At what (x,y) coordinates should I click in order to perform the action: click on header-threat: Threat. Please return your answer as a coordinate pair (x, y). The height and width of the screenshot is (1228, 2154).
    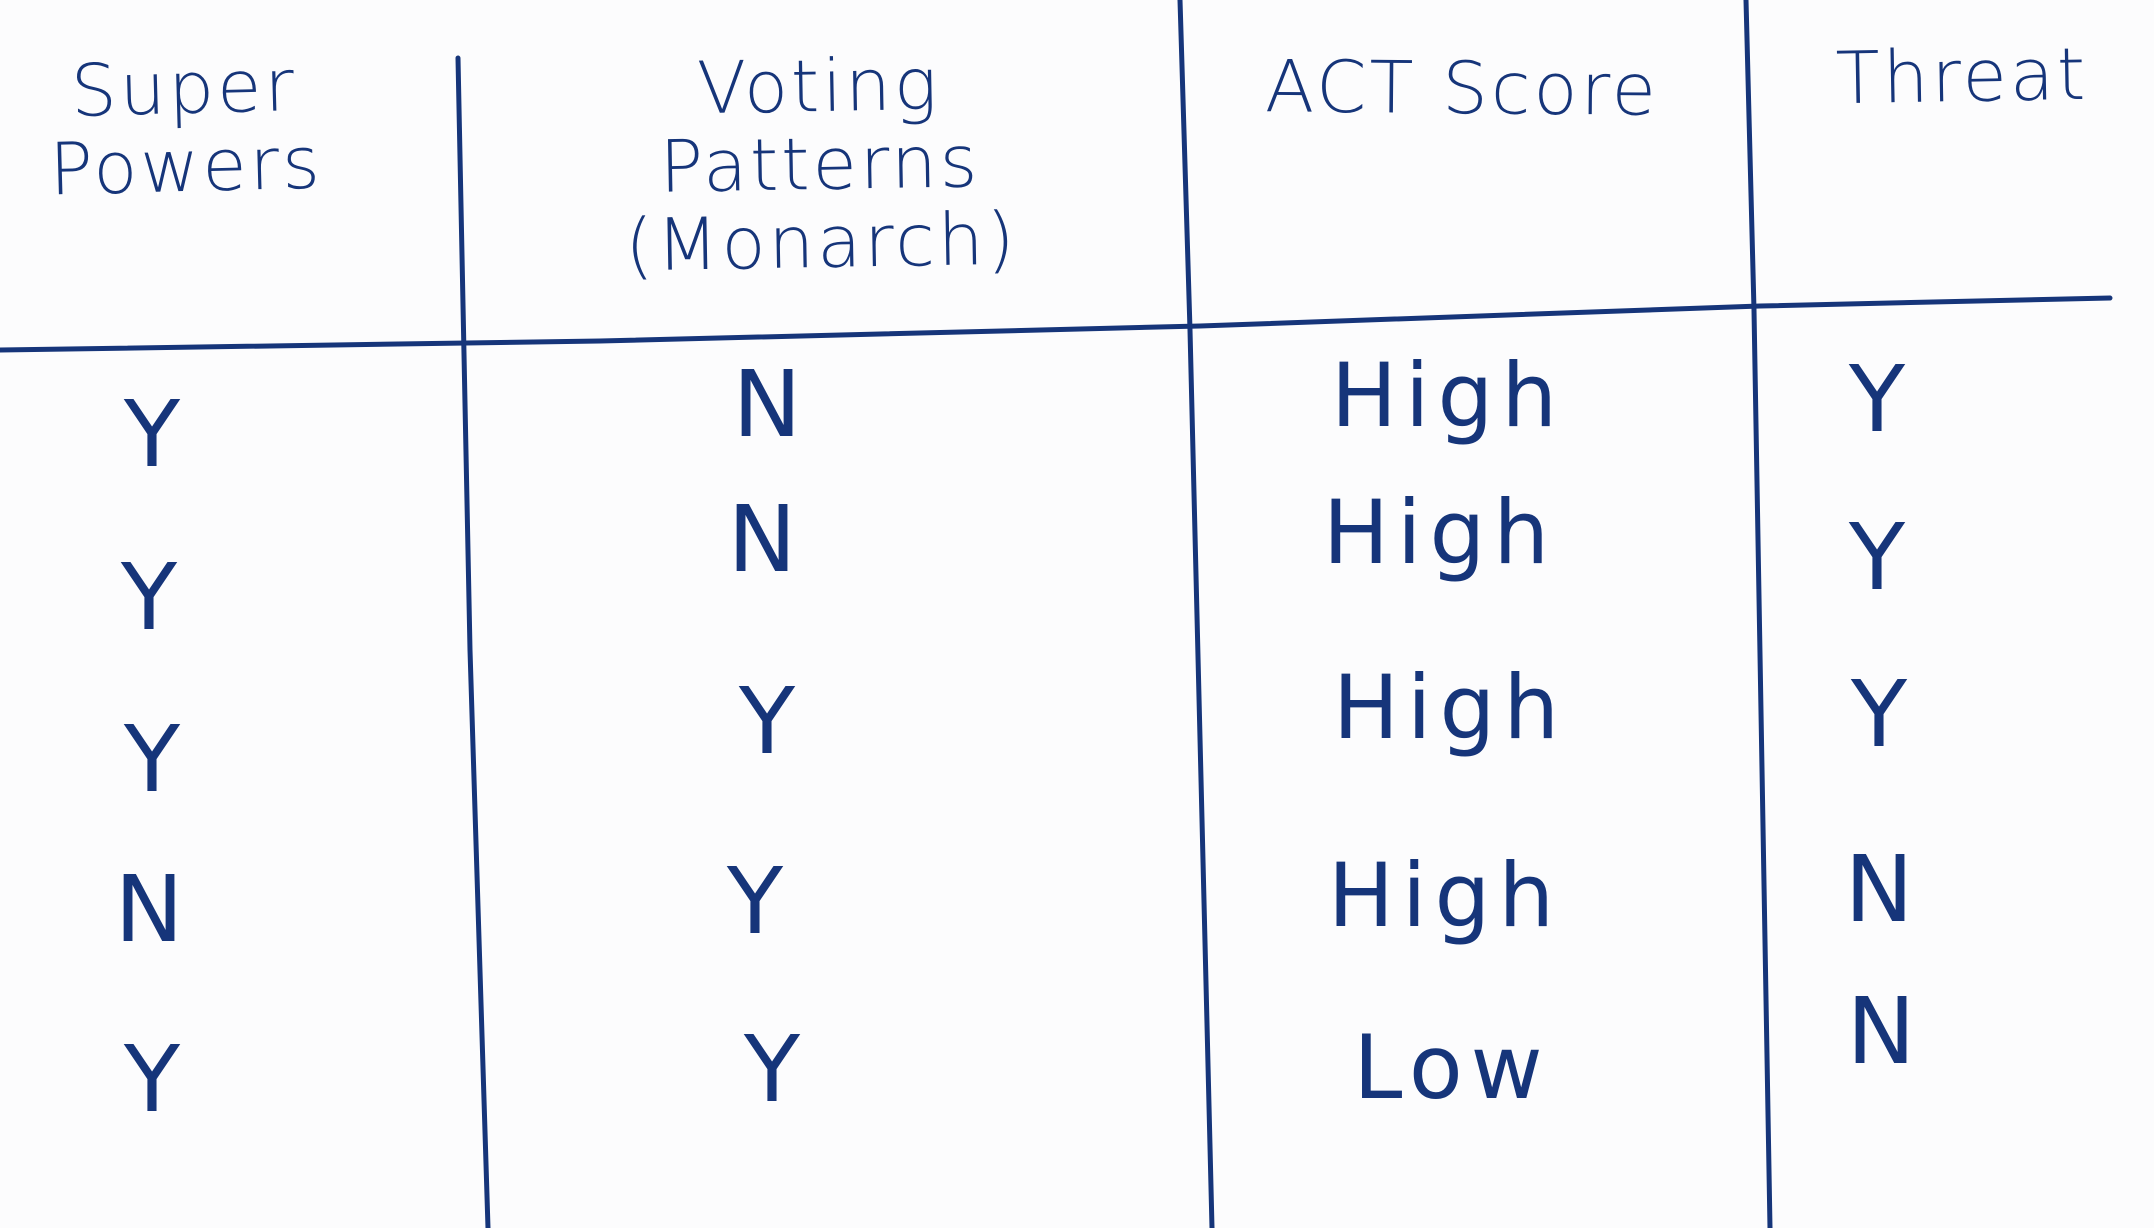
    Looking at the image, I should click on (1962, 76).